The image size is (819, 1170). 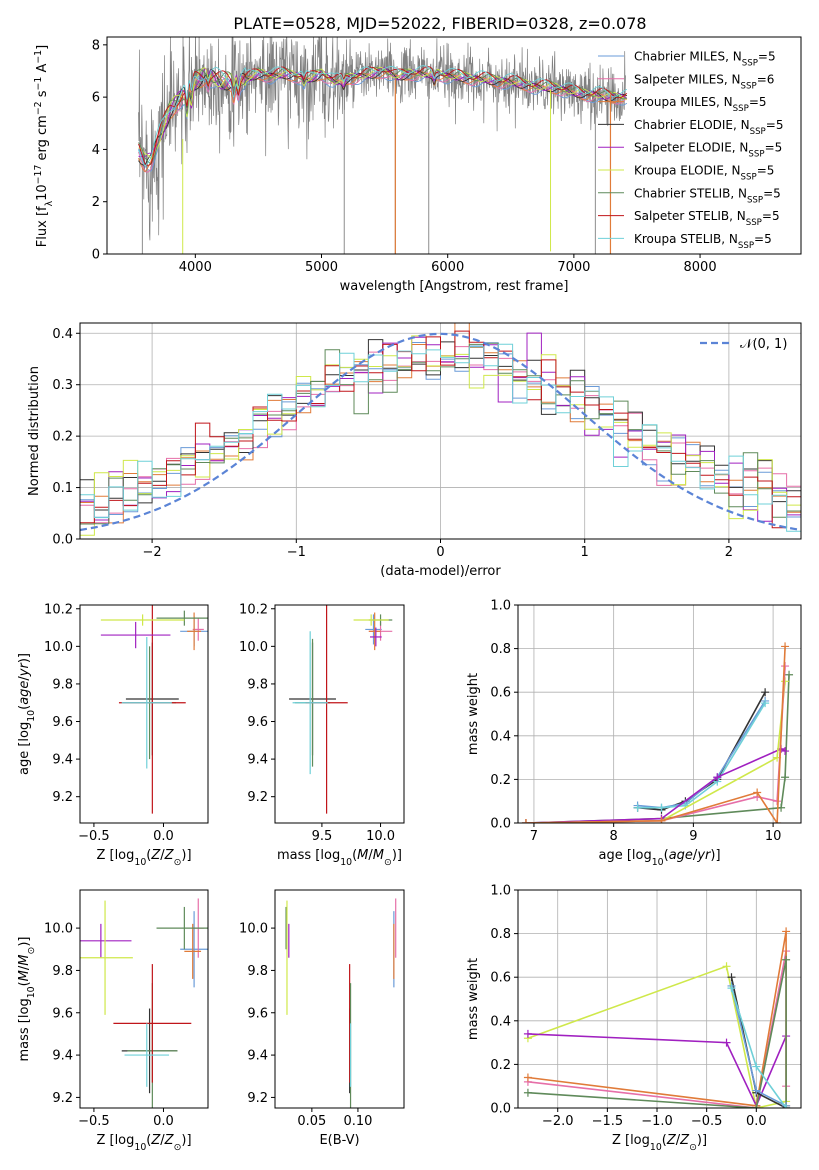 What do you see at coordinates (96, 45) in the screenshot?
I see `y-tick-label: 8` at bounding box center [96, 45].